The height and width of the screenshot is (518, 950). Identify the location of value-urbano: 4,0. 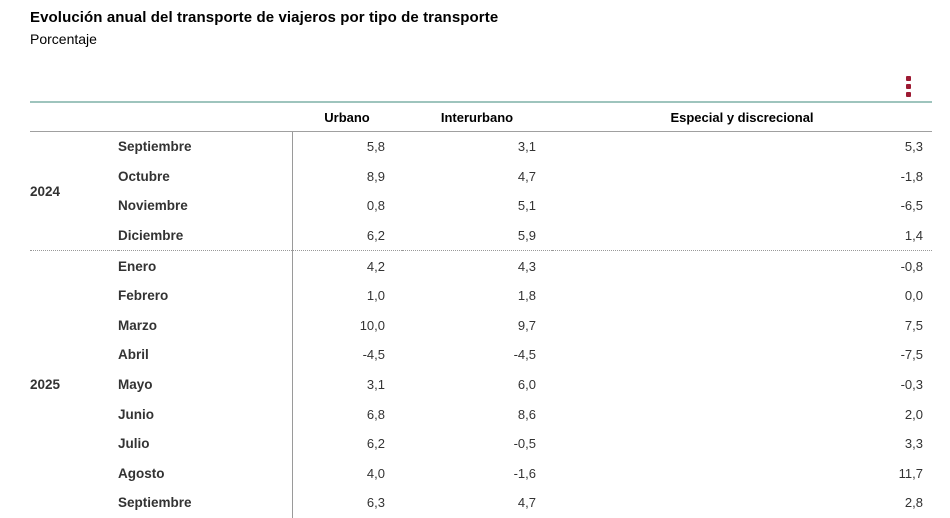
(346, 473).